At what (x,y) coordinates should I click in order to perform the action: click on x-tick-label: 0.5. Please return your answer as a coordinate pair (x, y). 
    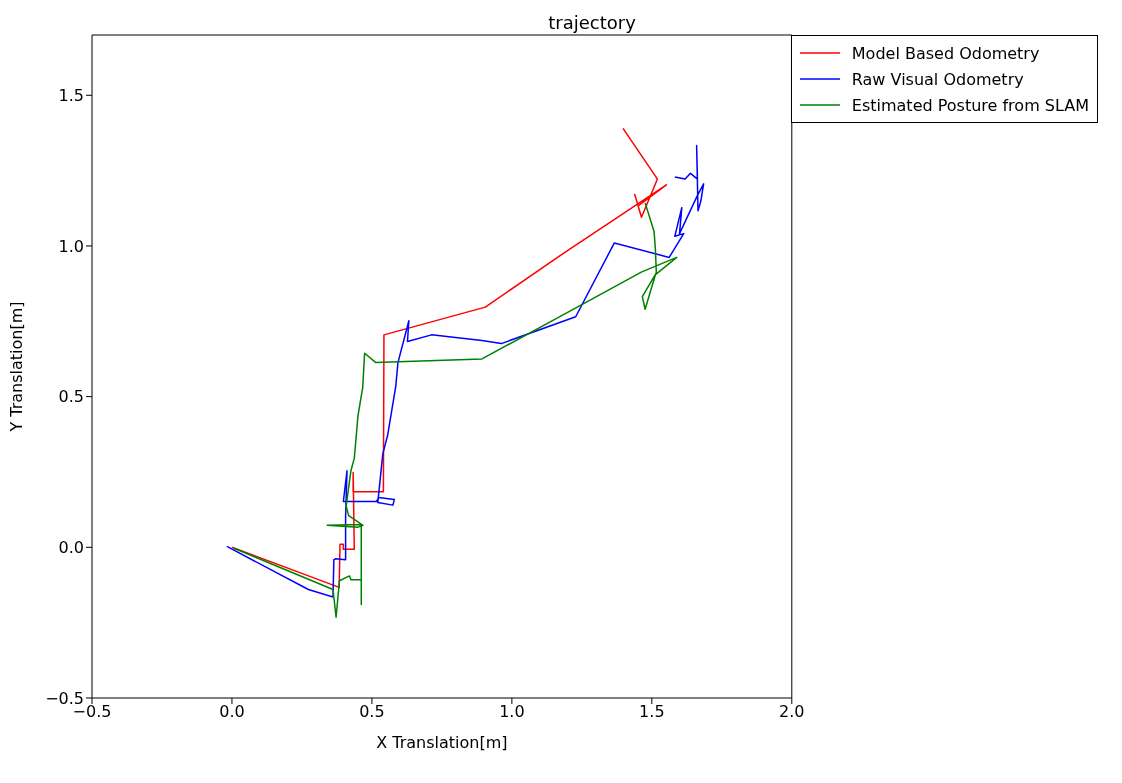
    Looking at the image, I should click on (372, 712).